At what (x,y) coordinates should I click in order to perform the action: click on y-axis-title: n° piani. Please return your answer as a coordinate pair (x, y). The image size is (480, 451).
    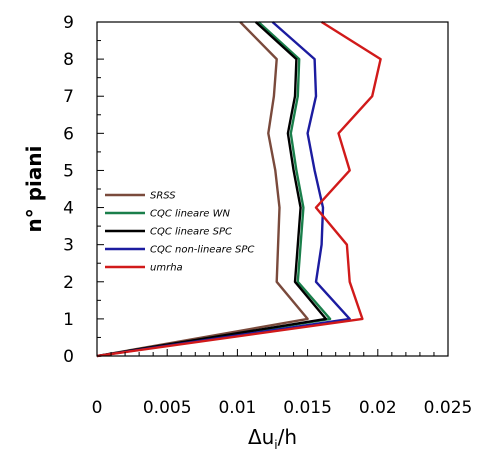
    Looking at the image, I should click on (34, 189).